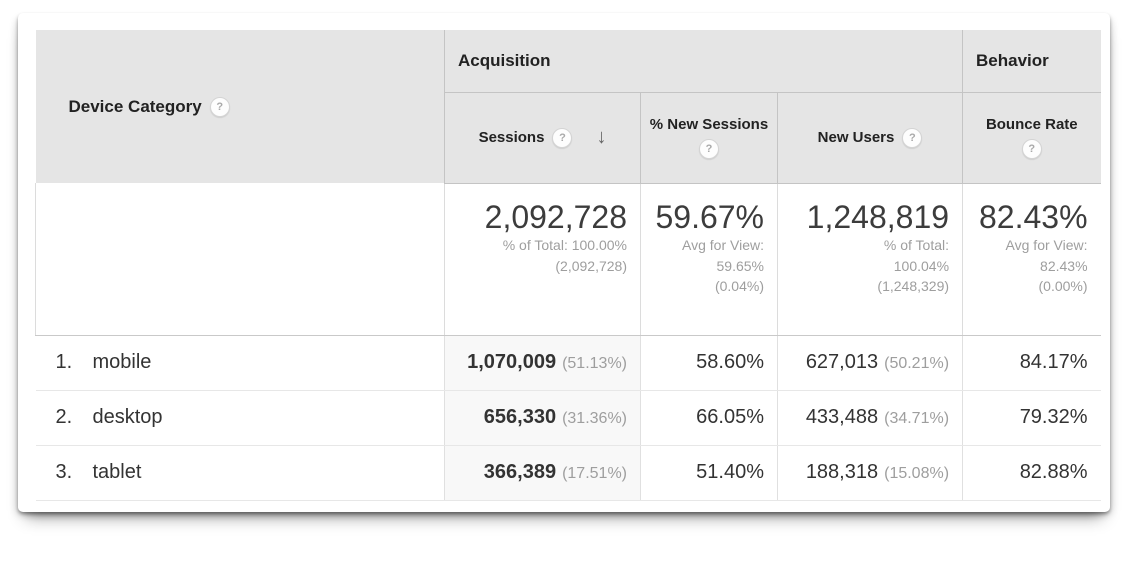 The image size is (1138, 579). I want to click on sessions-percent: (51.13%), so click(594, 363).